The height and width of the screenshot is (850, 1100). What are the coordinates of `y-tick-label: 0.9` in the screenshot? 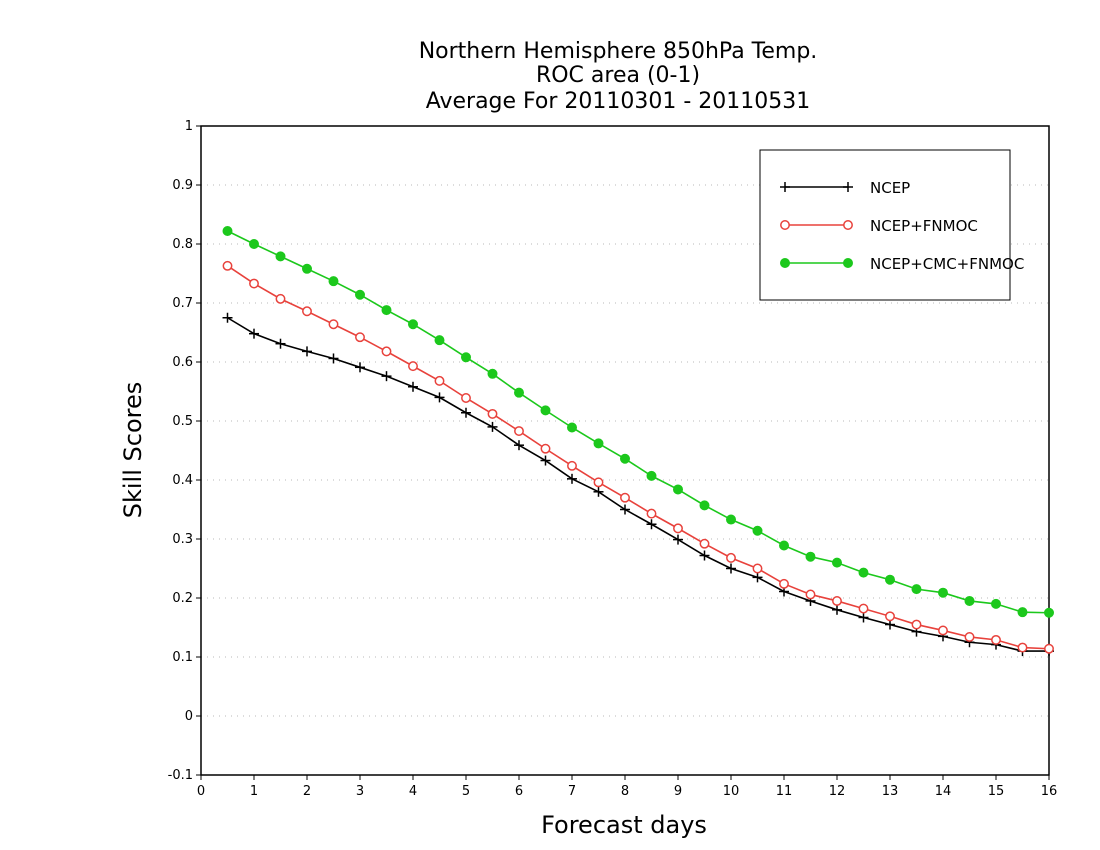 It's located at (182, 185).